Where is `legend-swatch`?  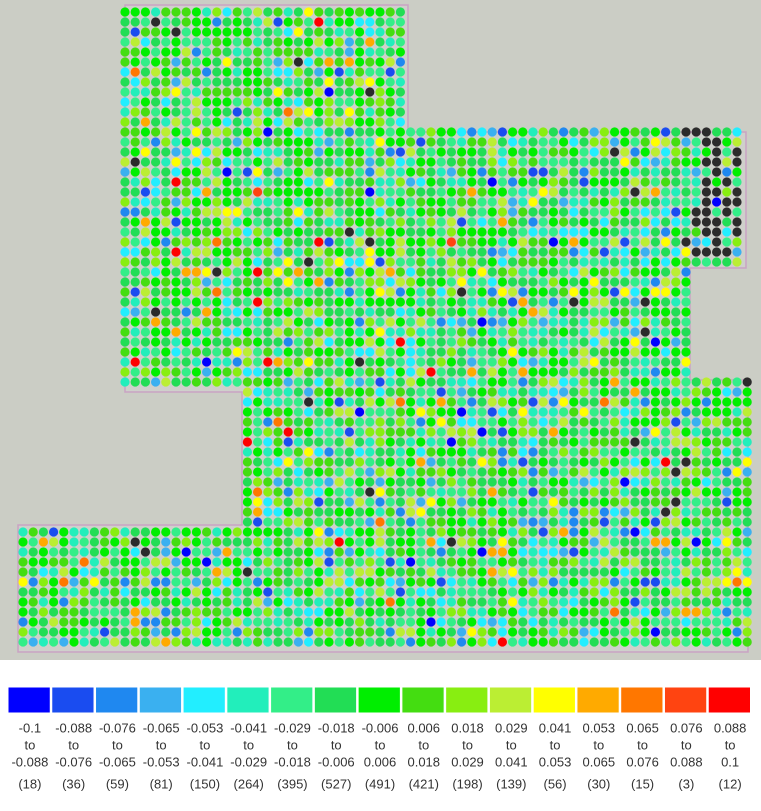
legend-swatch is located at coordinates (467, 700).